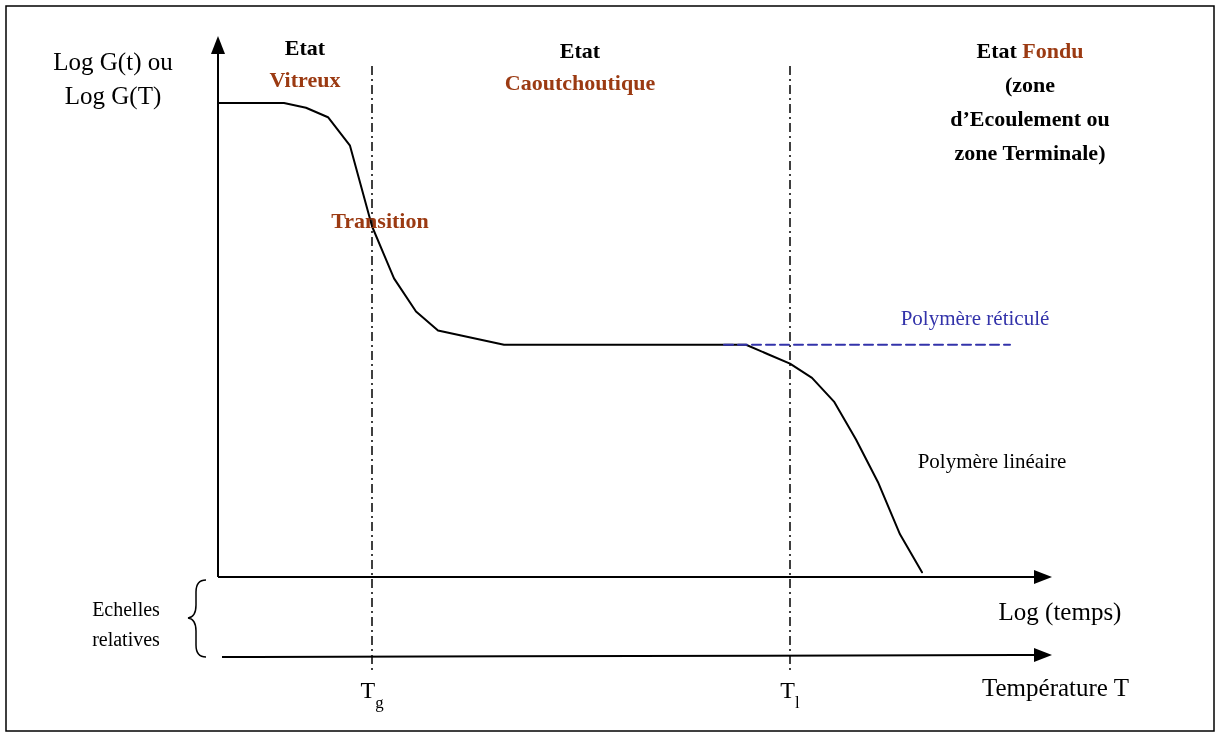 This screenshot has width=1218, height=733. I want to click on text: Température T, so click(1056, 687).